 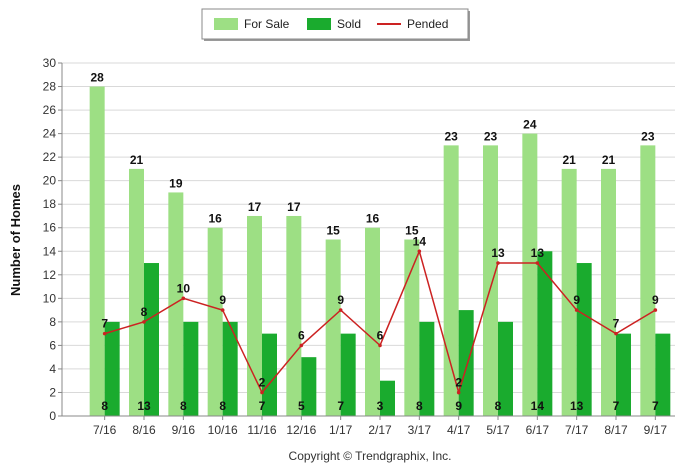 What do you see at coordinates (538, 430) in the screenshot?
I see `x-tick-label: 6/17` at bounding box center [538, 430].